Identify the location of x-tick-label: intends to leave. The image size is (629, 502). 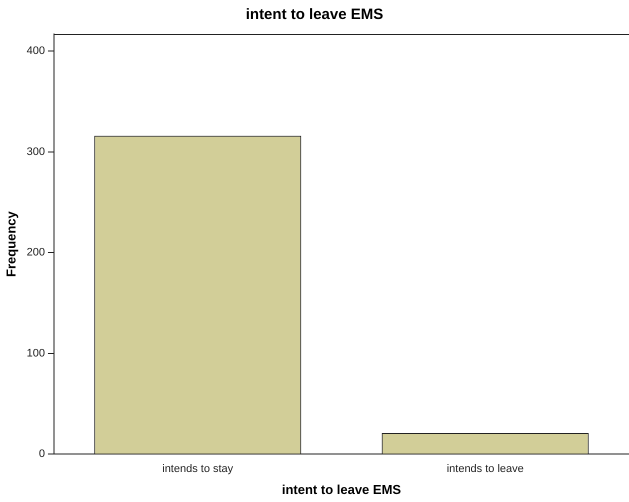
(485, 468).